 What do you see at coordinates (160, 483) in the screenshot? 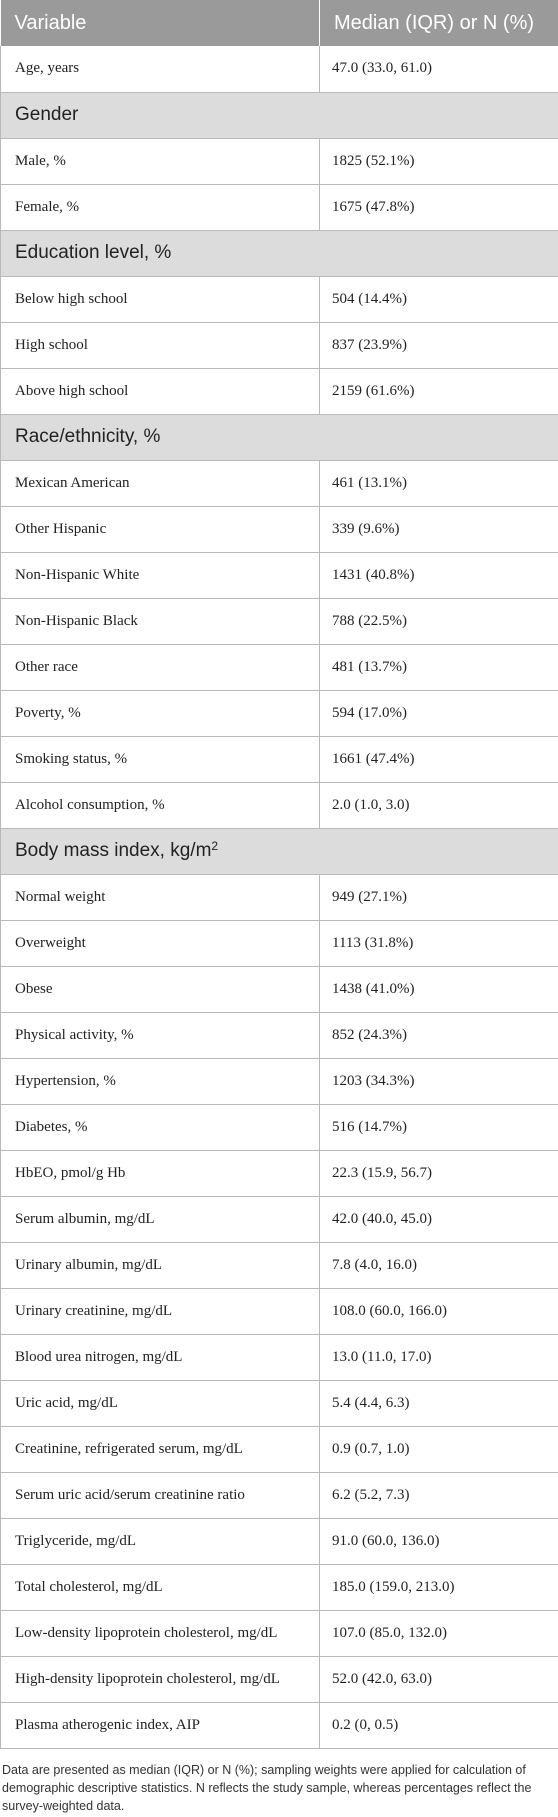
I see `variable-cell: Mexican American` at bounding box center [160, 483].